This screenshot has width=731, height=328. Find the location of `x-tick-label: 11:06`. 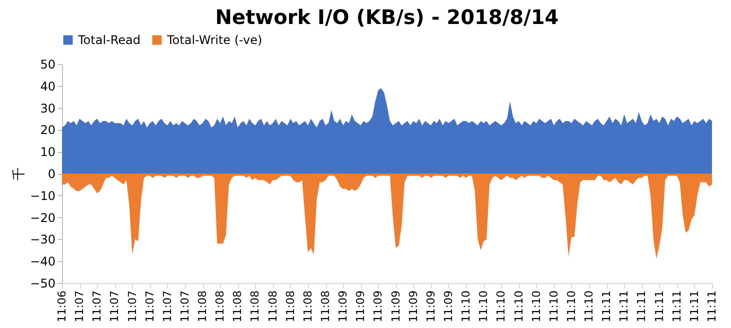

x-tick-label: 11:06 is located at coordinates (62, 306).